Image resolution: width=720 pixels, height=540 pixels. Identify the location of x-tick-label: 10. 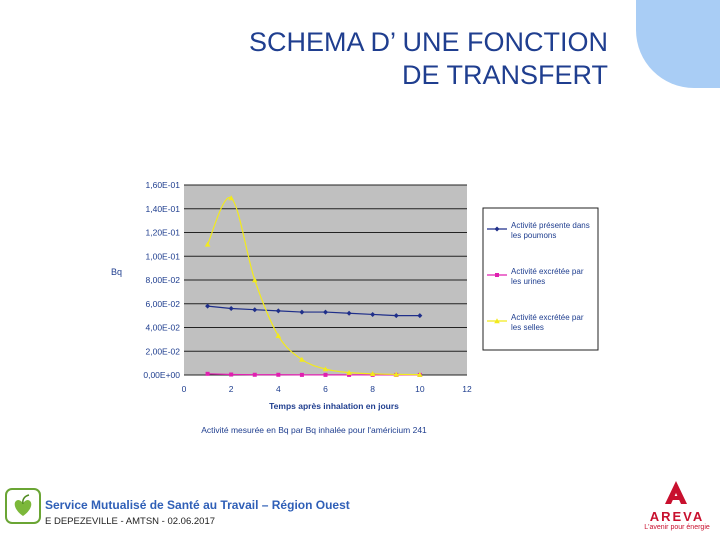
(420, 389).